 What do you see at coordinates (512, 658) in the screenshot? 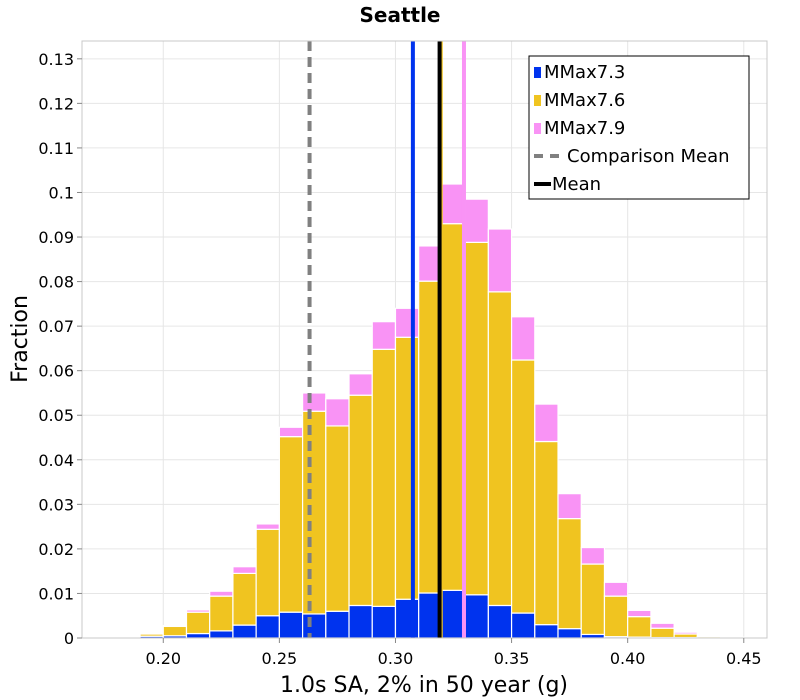
I see `x-tick-label: 0.35` at bounding box center [512, 658].